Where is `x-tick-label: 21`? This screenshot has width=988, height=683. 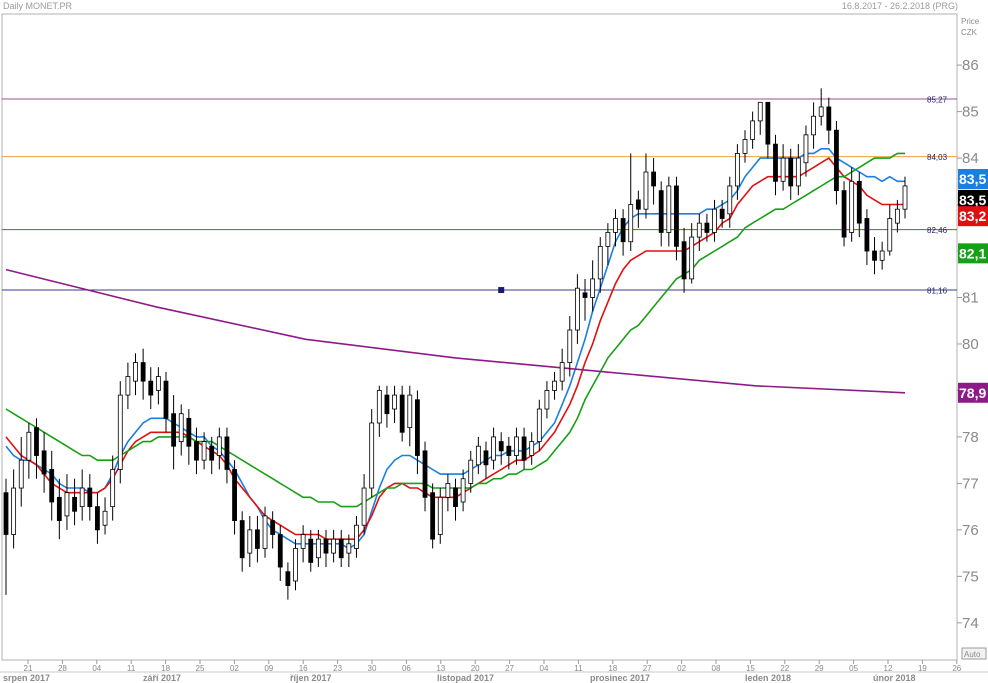
x-tick-label: 21 is located at coordinates (28, 668).